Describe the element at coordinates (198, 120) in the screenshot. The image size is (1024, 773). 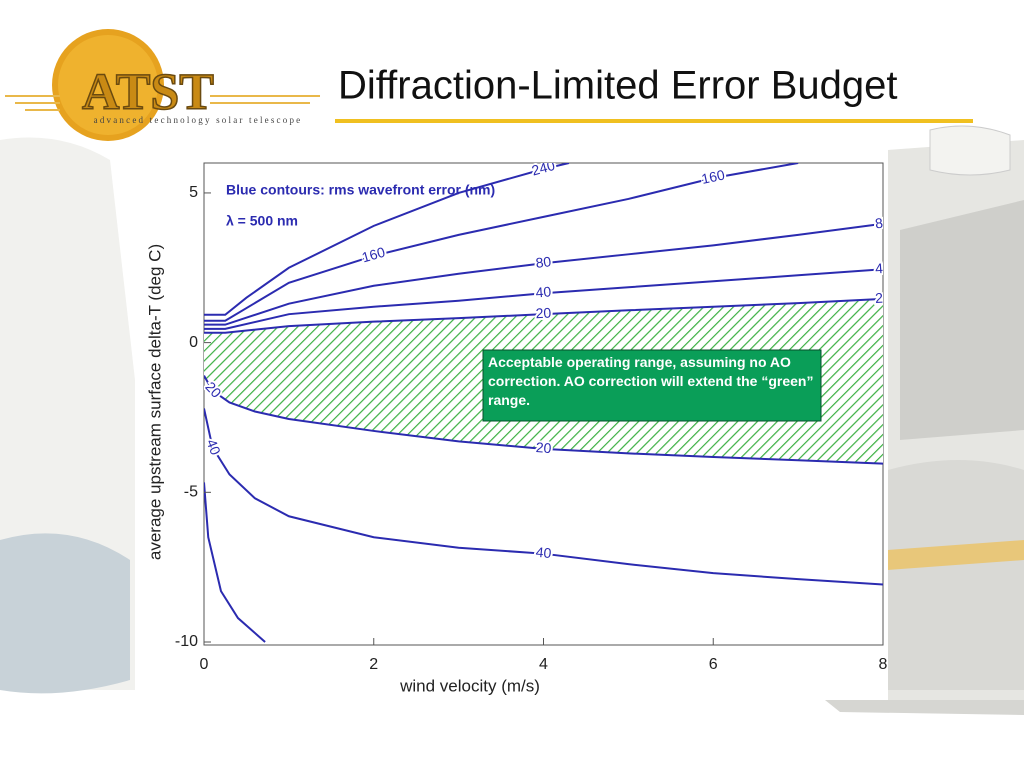
I see `logo-subtitle: advanced technology solar telescope` at that location.